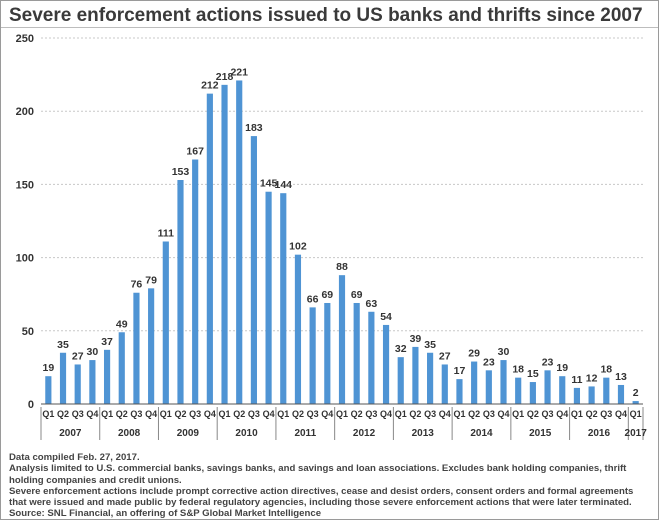  What do you see at coordinates (540, 433) in the screenshot?
I see `year-label: 2015` at bounding box center [540, 433].